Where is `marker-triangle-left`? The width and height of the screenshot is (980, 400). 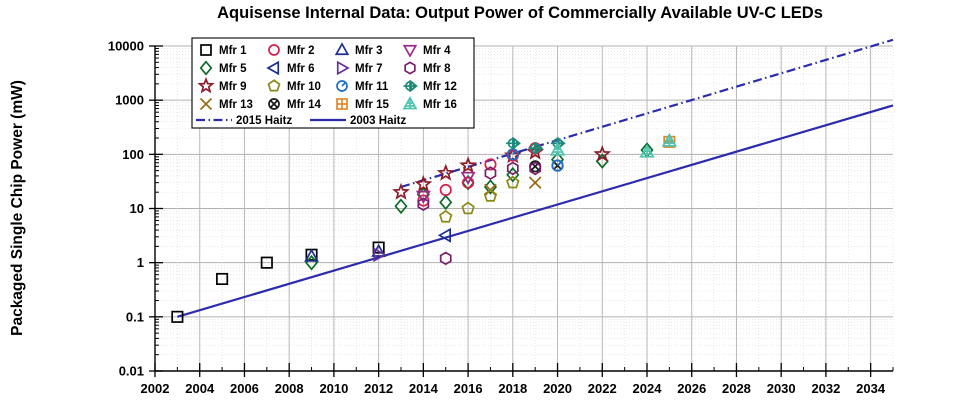 marker-triangle-left is located at coordinates (273, 68).